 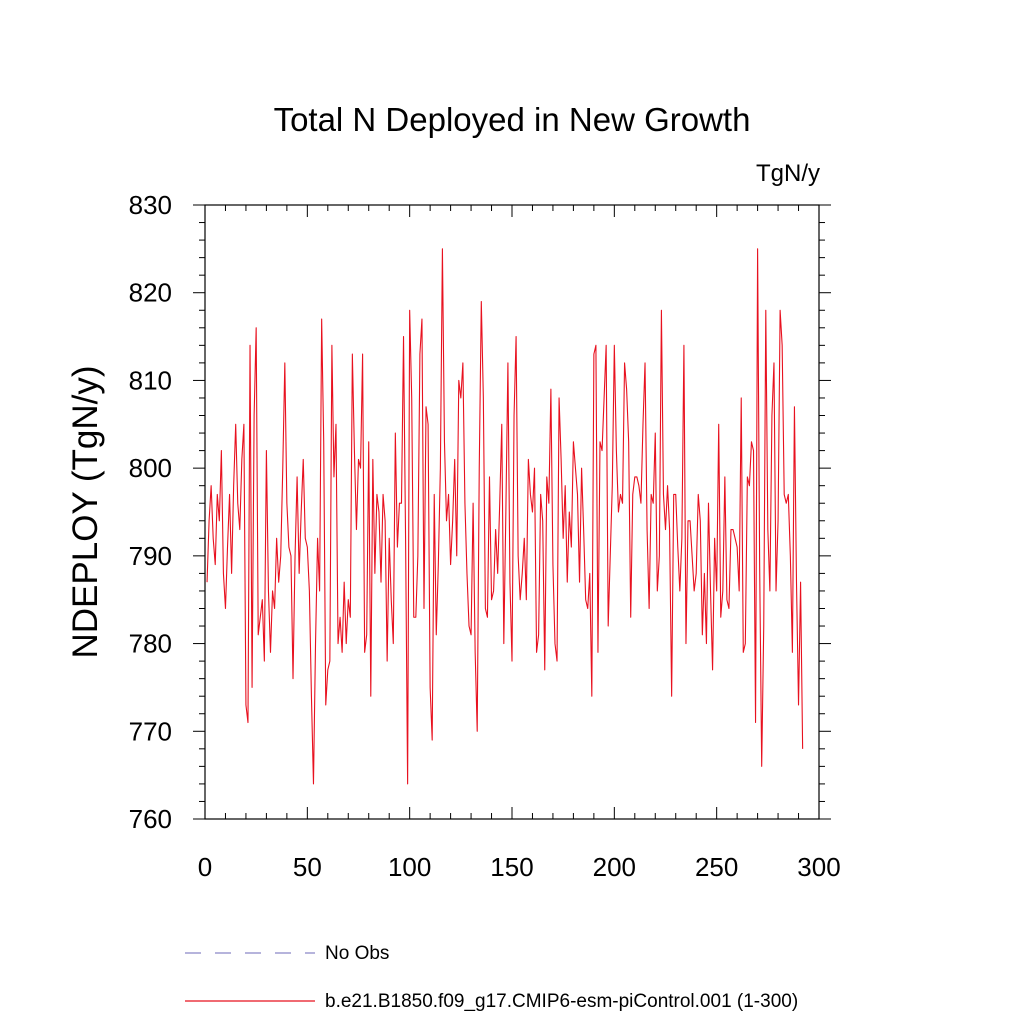 What do you see at coordinates (511, 867) in the screenshot?
I see `x-tick-label: 150` at bounding box center [511, 867].